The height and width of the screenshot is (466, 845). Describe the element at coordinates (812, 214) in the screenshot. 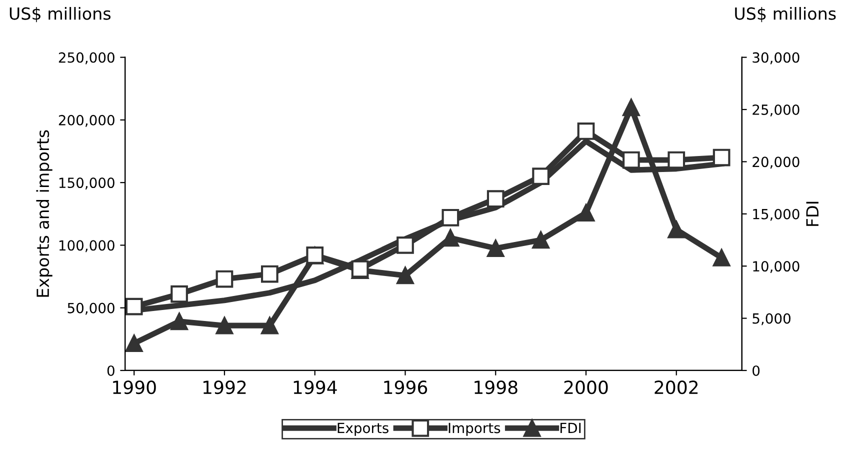

I see `y2-axis-title: FDI` at that location.